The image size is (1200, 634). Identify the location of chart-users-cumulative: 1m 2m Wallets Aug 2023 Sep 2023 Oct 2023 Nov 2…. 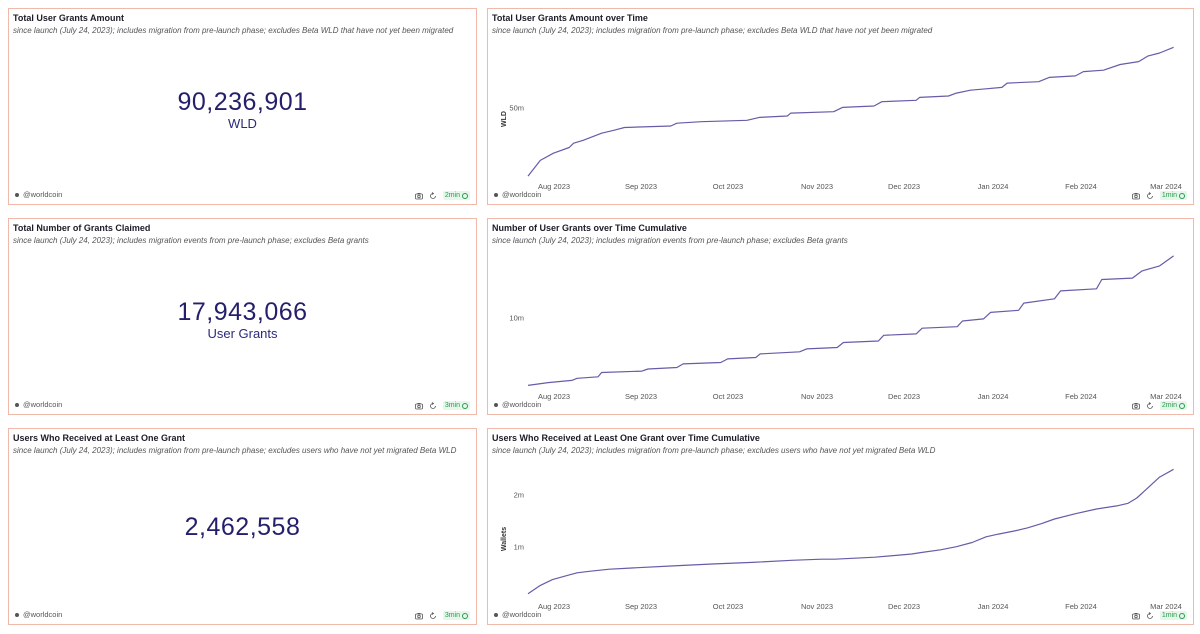
(841, 539).